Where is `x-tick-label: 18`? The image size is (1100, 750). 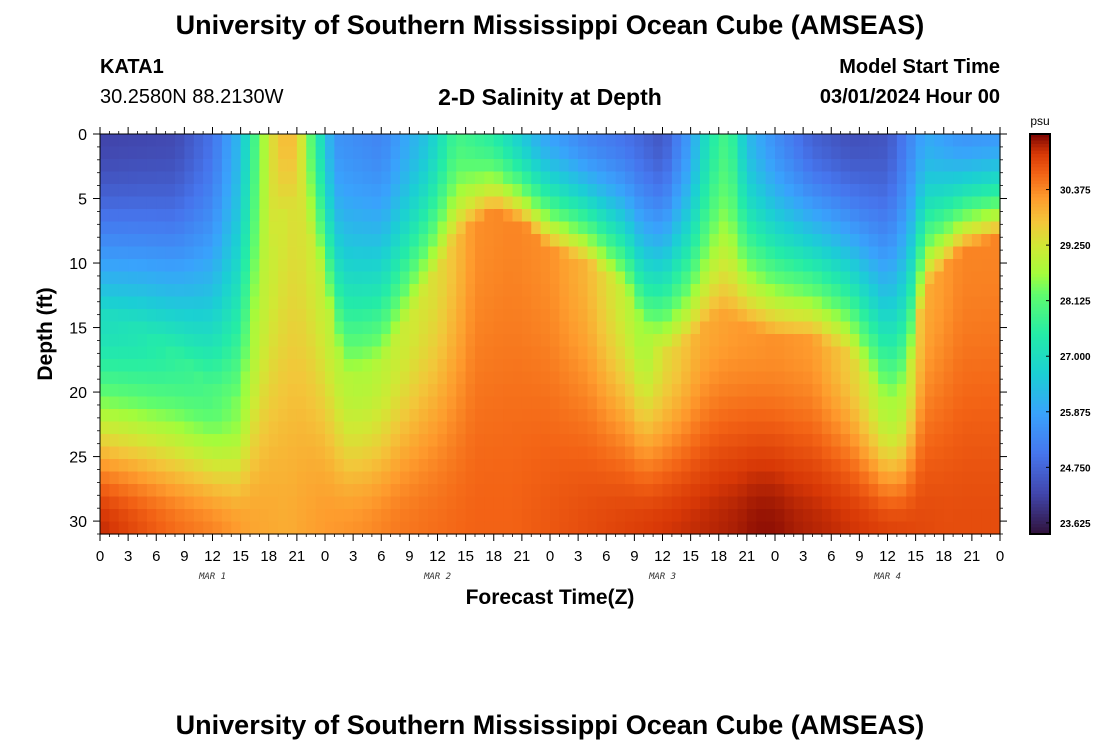
x-tick-label: 18 is located at coordinates (268, 556).